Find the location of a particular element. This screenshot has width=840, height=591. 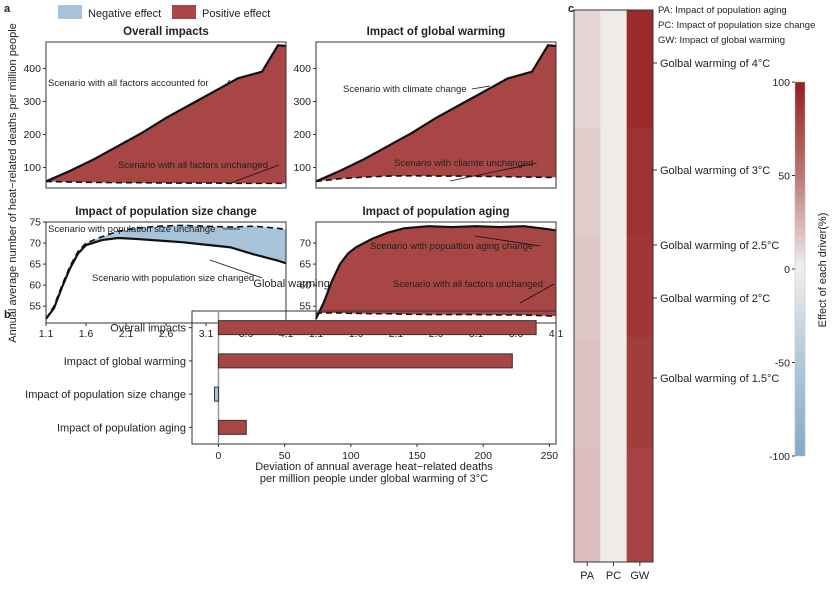

bar-category-label: Overall impacts is located at coordinates (148, 329).